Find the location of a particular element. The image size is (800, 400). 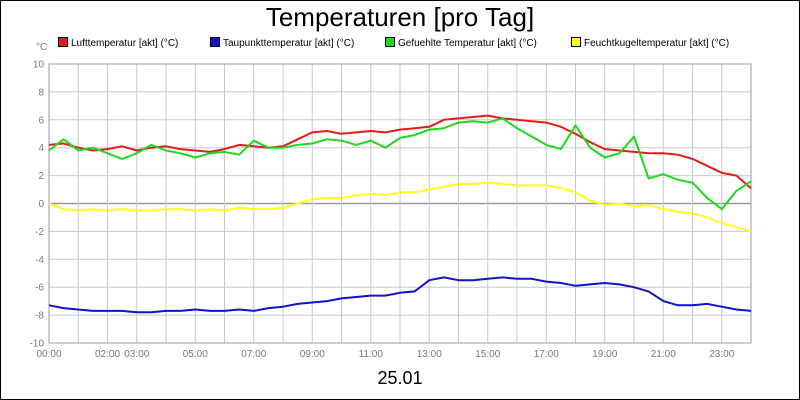

x-tick-label: 17:00 is located at coordinates (546, 354).